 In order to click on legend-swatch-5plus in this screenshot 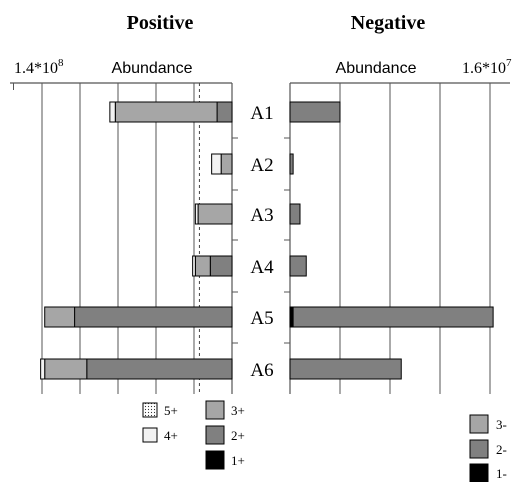, I will do `click(150, 410)`.